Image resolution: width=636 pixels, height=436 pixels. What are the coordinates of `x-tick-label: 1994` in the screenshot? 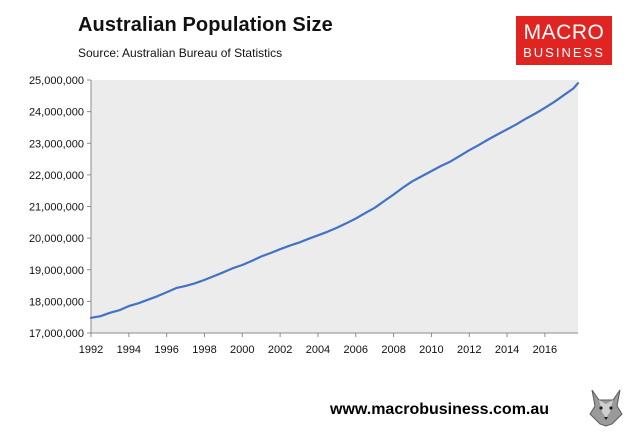 It's located at (129, 350).